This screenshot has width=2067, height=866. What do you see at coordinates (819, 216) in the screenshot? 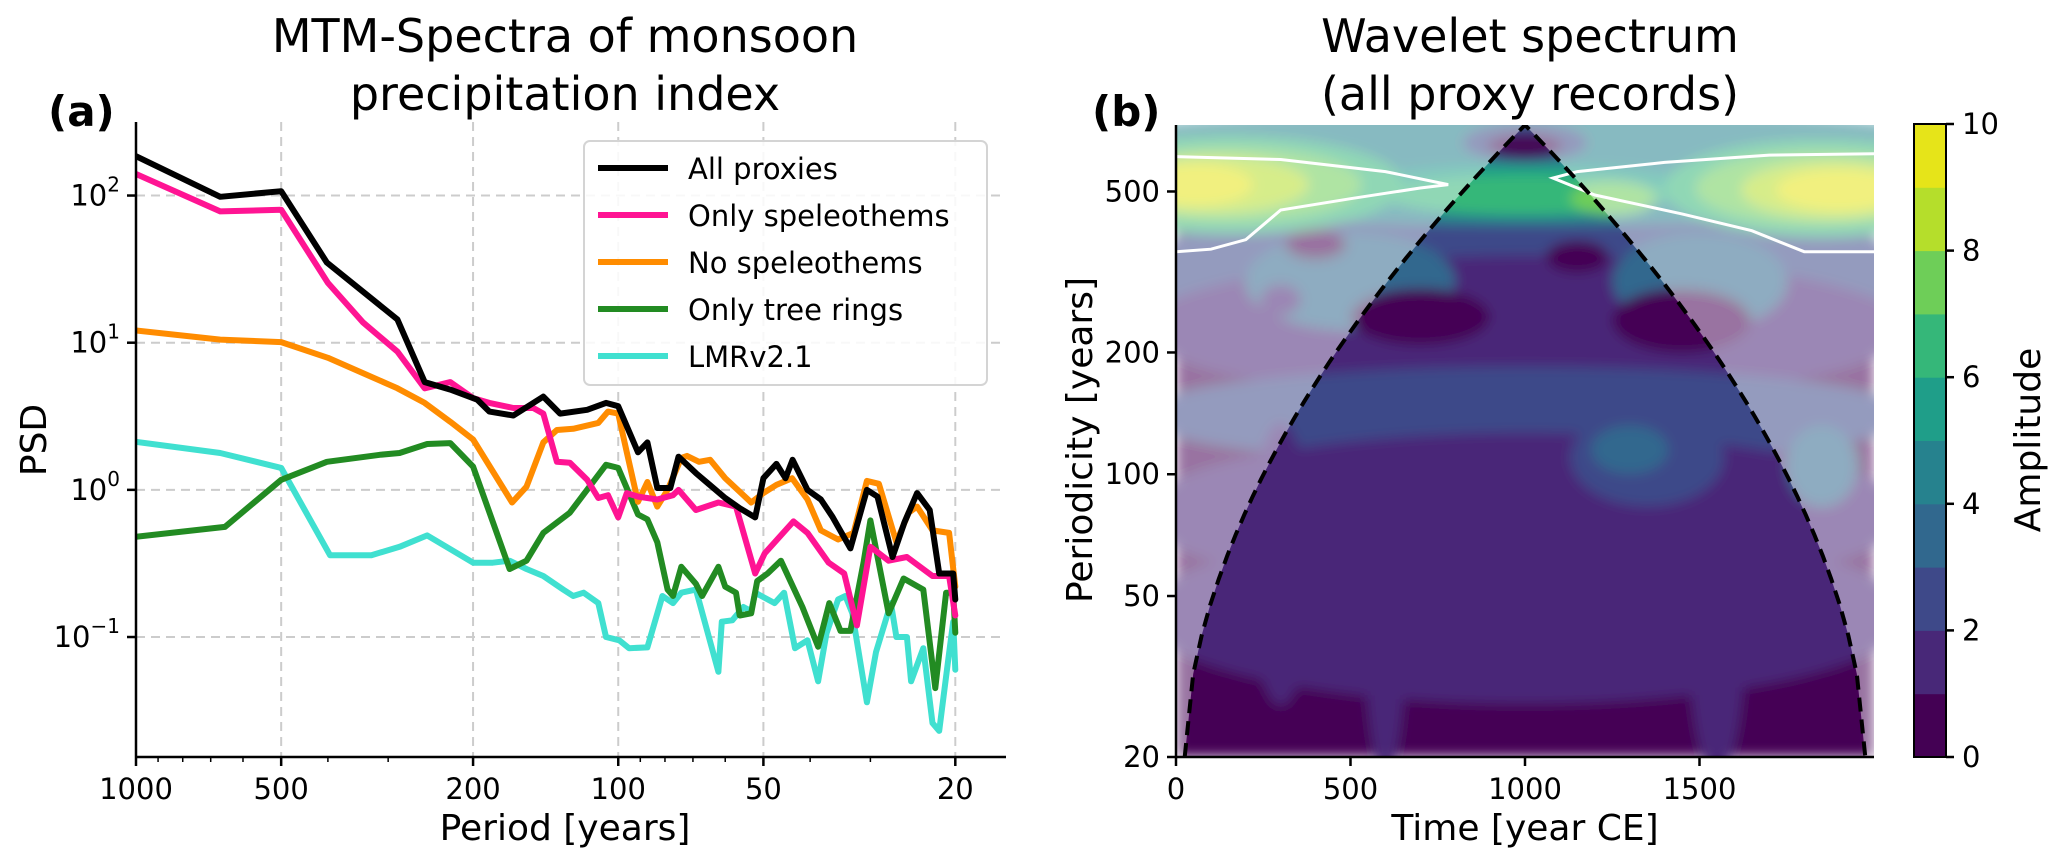
I see `legend-label: Only speleothems` at bounding box center [819, 216].